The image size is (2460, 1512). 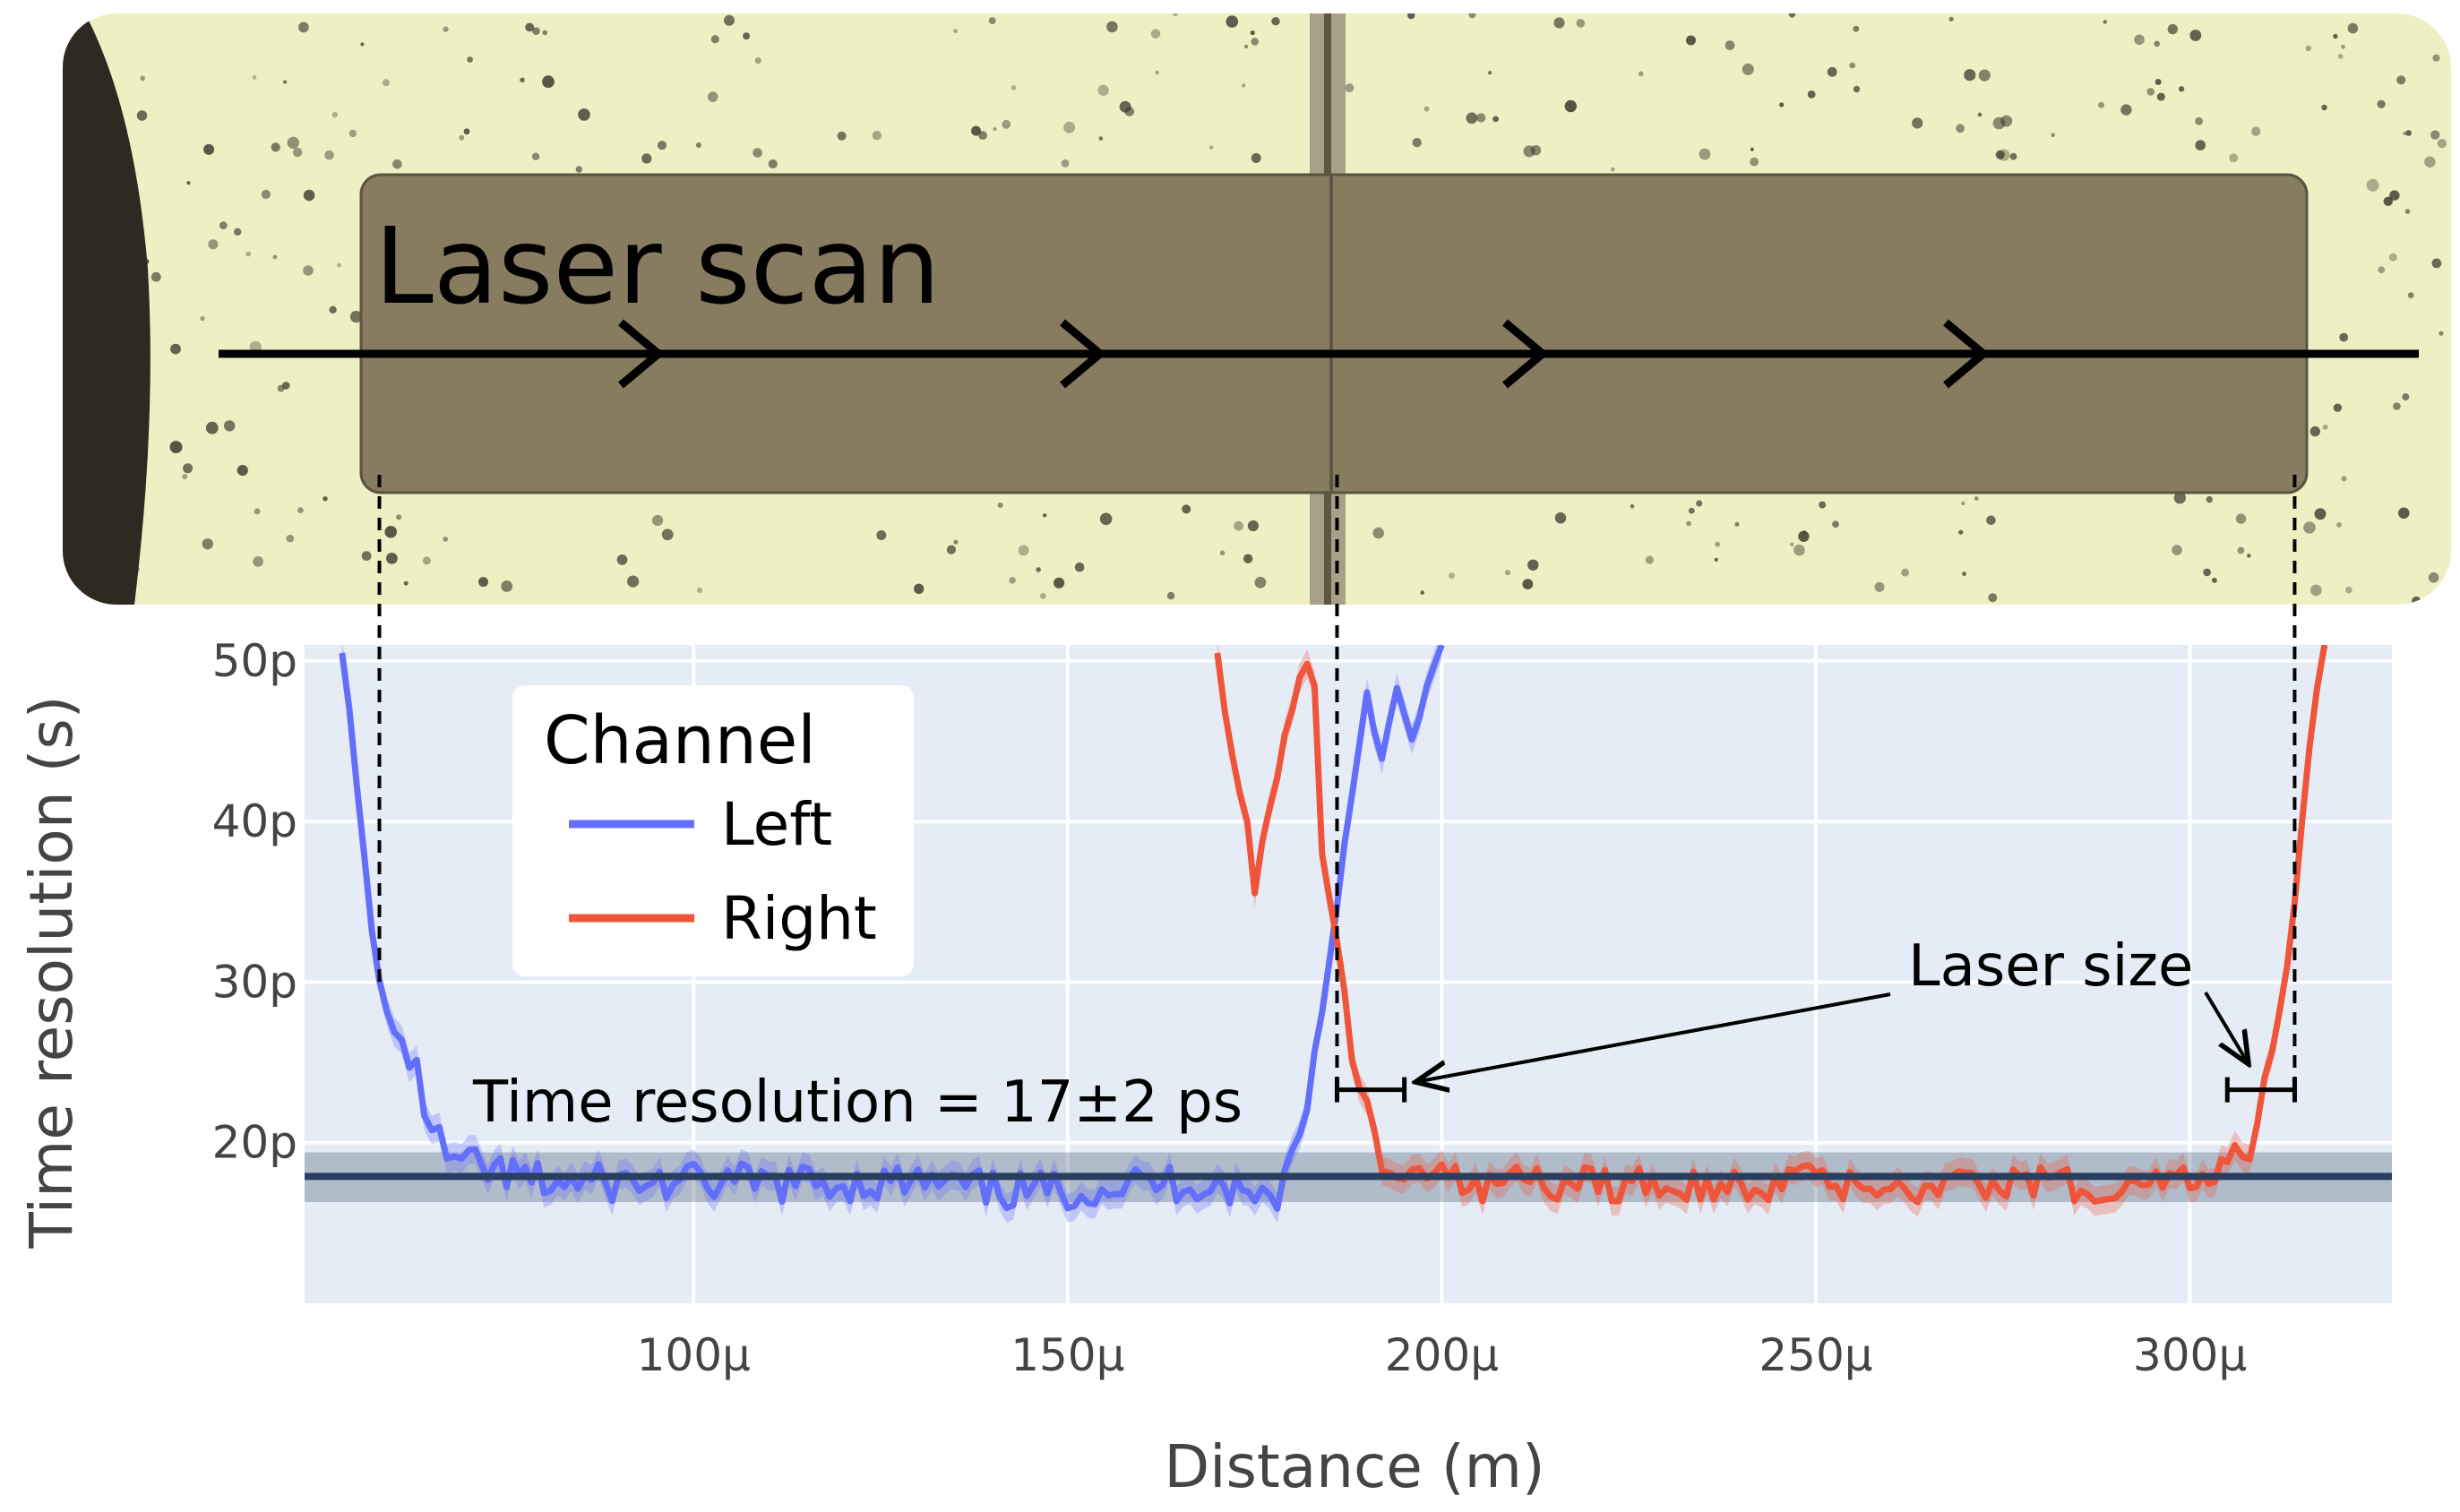 I want to click on x-tick-label: 300μ, so click(x=2190, y=1355).